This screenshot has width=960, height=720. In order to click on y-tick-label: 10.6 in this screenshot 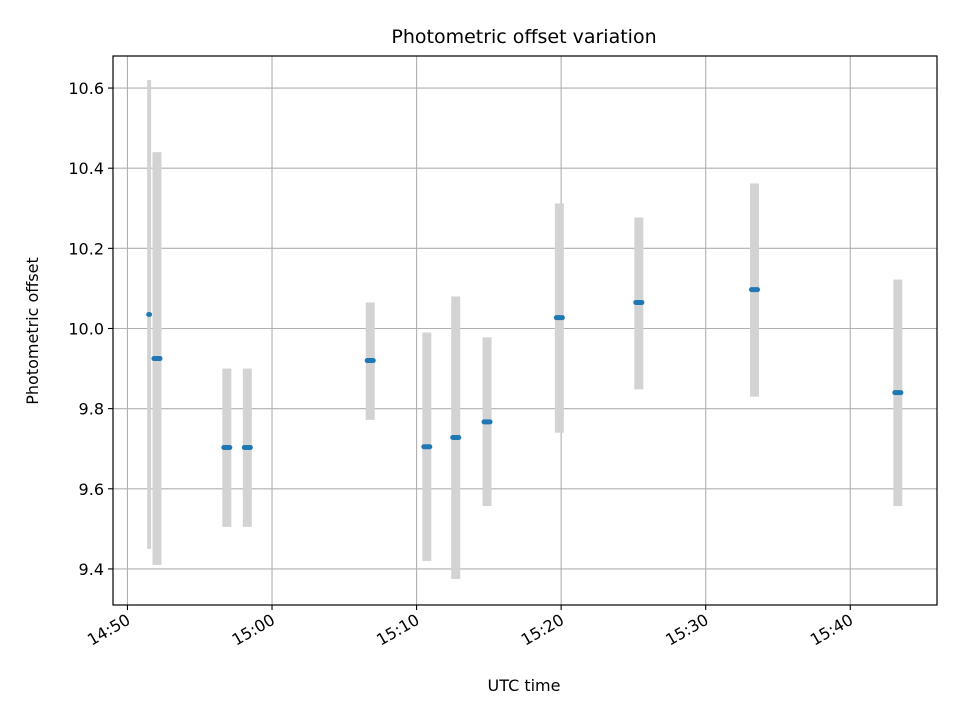, I will do `click(86, 88)`.